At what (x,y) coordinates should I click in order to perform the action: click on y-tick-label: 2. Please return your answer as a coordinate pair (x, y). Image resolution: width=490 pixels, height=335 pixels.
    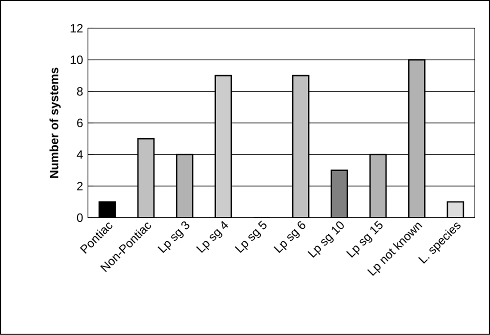
    Looking at the image, I should click on (80, 186).